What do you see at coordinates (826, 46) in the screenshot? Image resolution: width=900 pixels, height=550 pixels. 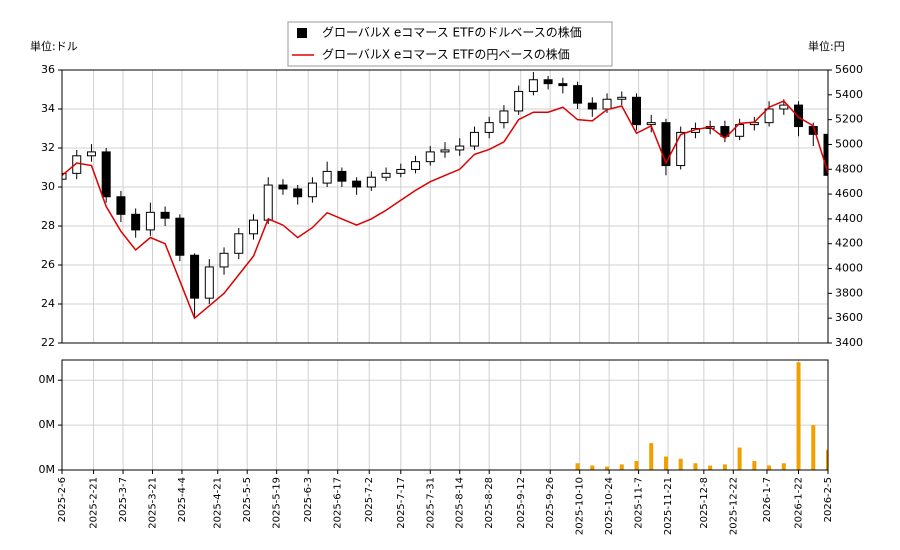 I see `y2-unit-label: 単位:円` at bounding box center [826, 46].